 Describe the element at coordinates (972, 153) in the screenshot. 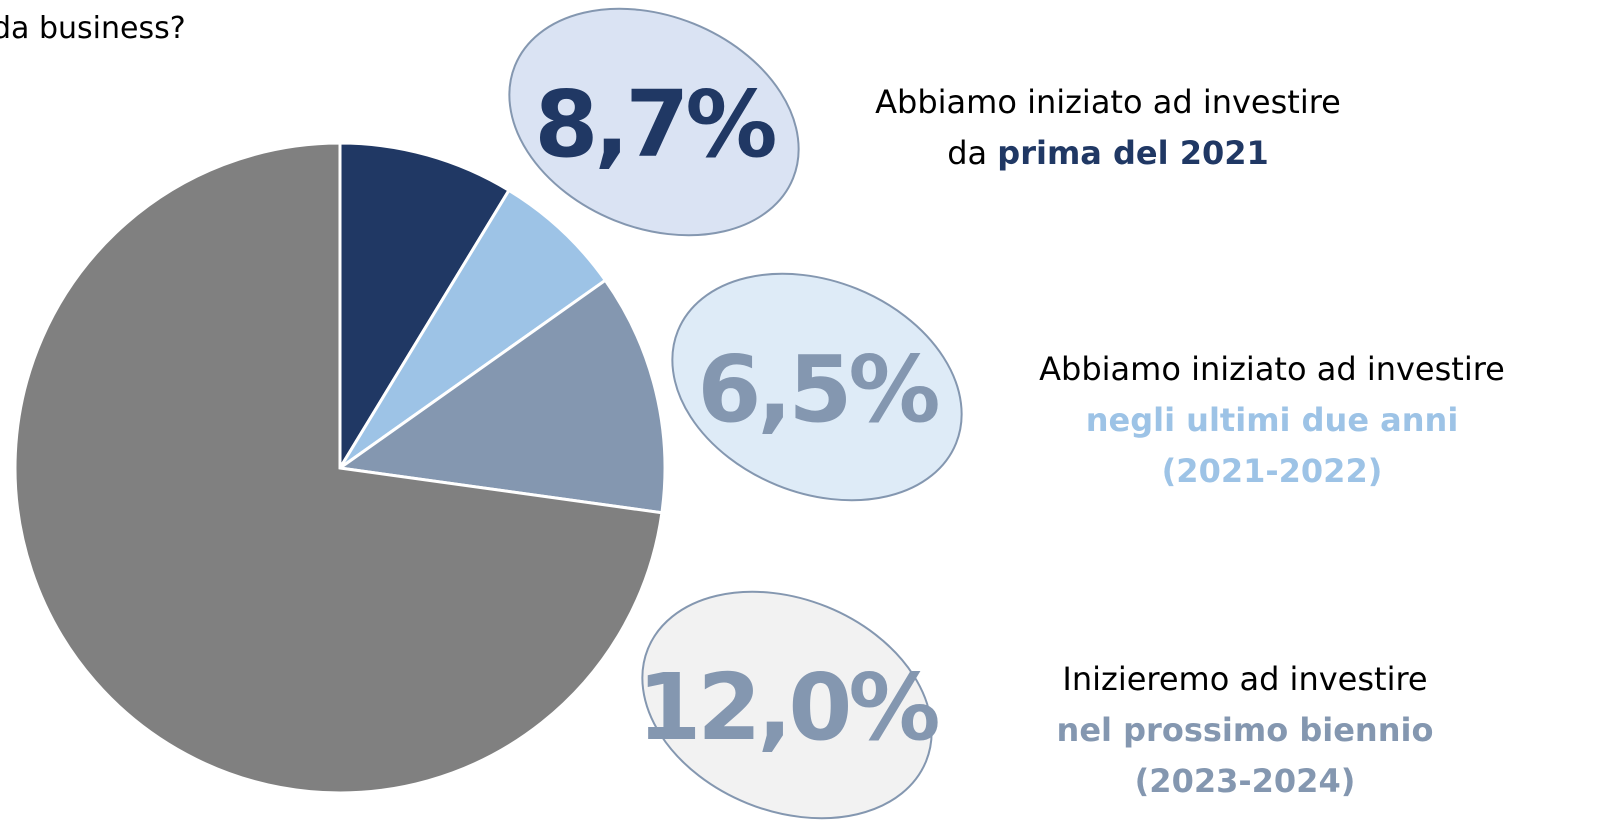

I see `description-text: da` at that location.